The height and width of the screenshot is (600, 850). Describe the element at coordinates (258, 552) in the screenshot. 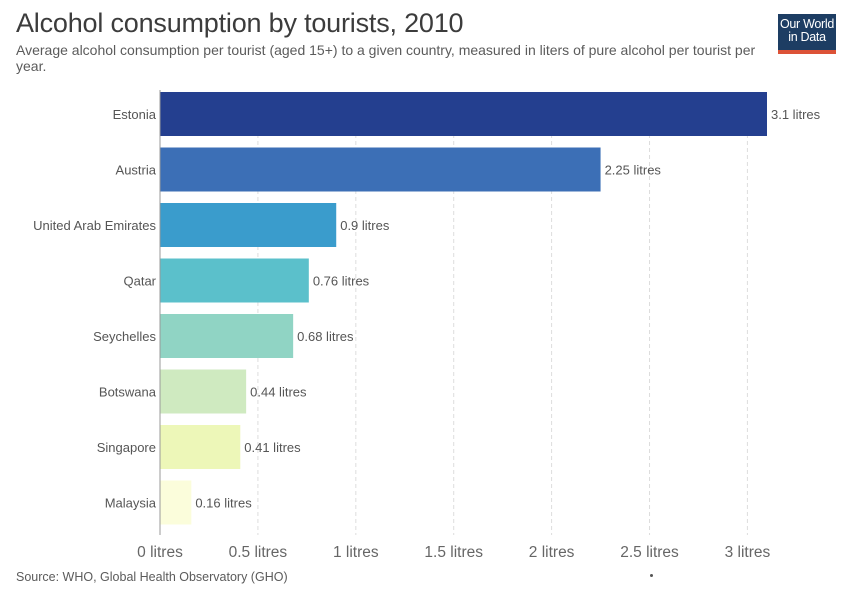

I see `x-tick-label: 0.5 litres` at that location.